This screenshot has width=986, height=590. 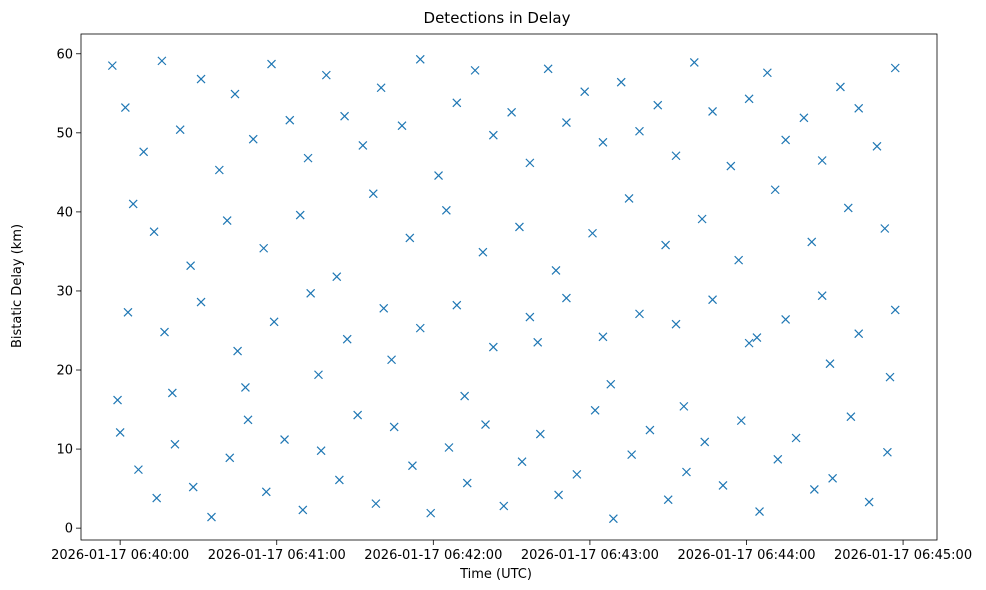 What do you see at coordinates (497, 18) in the screenshot?
I see `chart-title: Detections in Delay` at bounding box center [497, 18].